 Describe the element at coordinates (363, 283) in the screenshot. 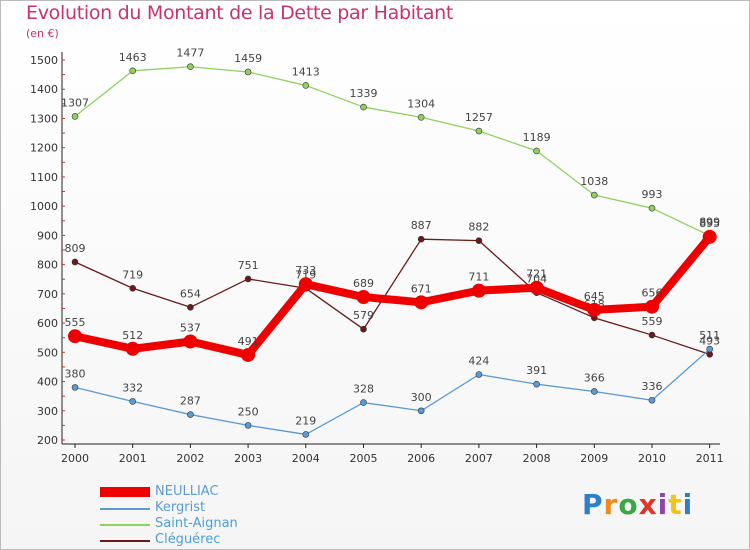

I see `data-label: 689` at that location.